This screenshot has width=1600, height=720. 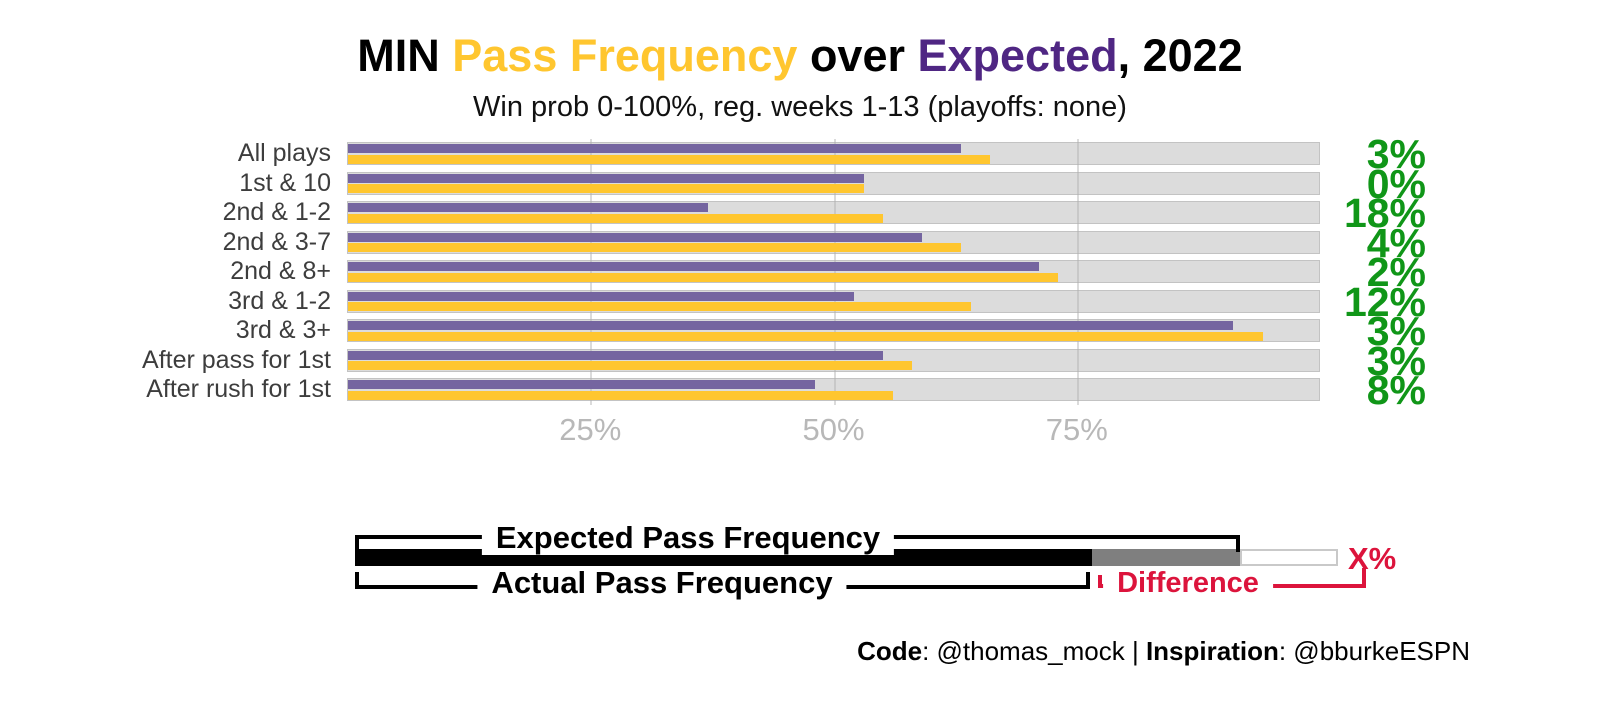 I want to click on legend-difference-tick-left, so click(x=1100, y=581).